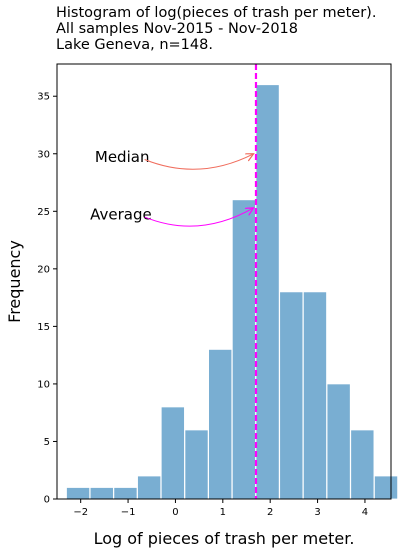 The height and width of the screenshot is (553, 402). What do you see at coordinates (134, 45) in the screenshot?
I see `chart-title-line-3: Lake Geneva, n=148.` at bounding box center [134, 45].